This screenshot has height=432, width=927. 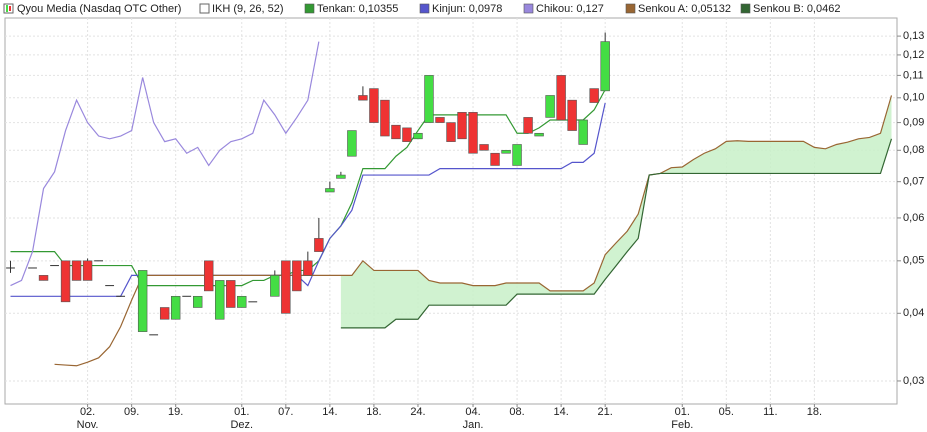 I want to click on y-tick-label: 0,09, so click(x=913, y=122).